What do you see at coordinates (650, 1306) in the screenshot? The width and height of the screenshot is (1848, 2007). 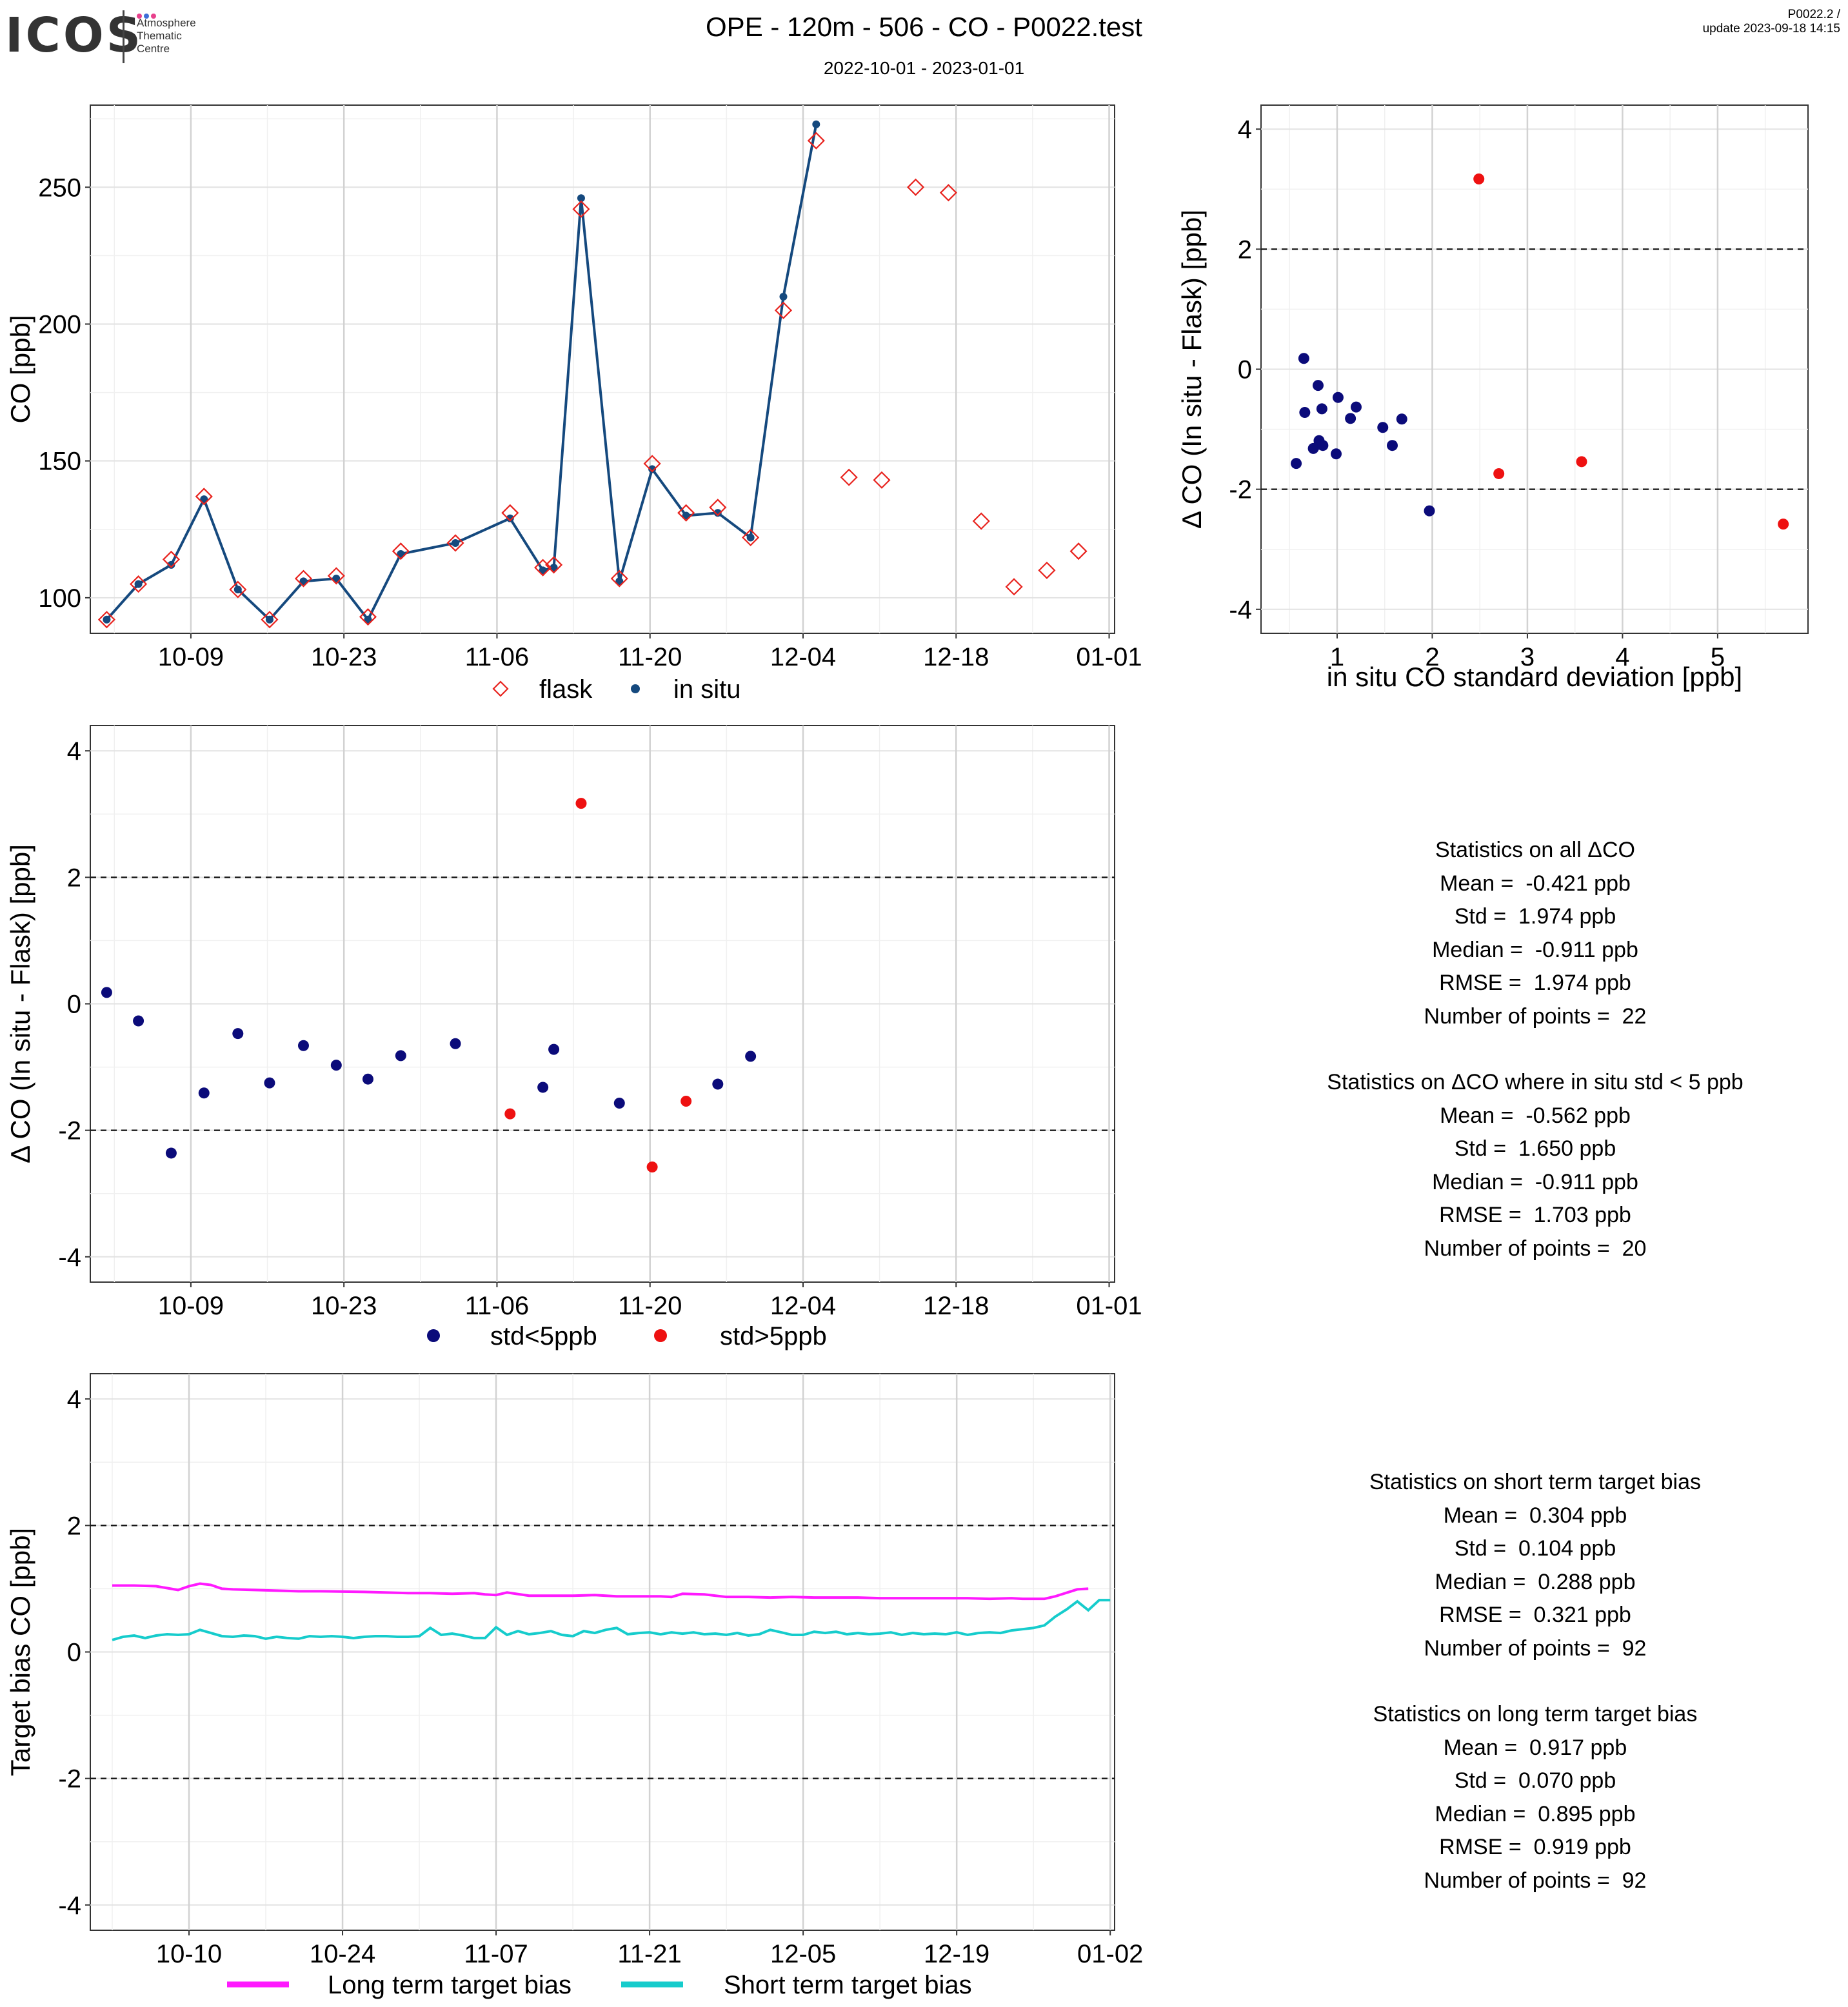 I see `delta-panel-xtick-label: 11-20` at bounding box center [650, 1306].